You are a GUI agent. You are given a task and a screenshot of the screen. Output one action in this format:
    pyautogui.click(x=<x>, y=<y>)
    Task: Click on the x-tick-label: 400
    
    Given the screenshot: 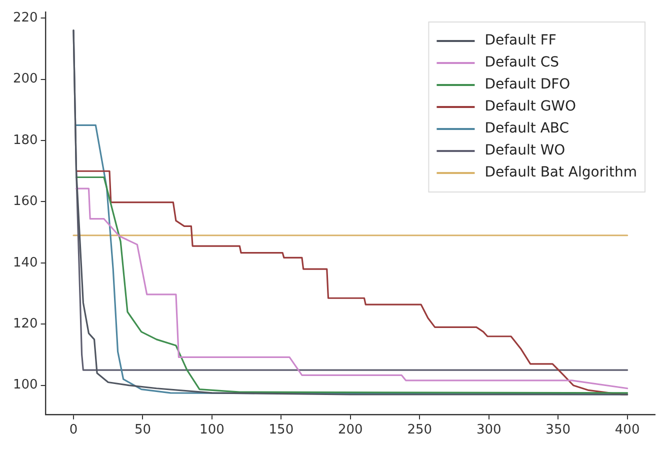 What is the action you would take?
    pyautogui.click(x=627, y=430)
    